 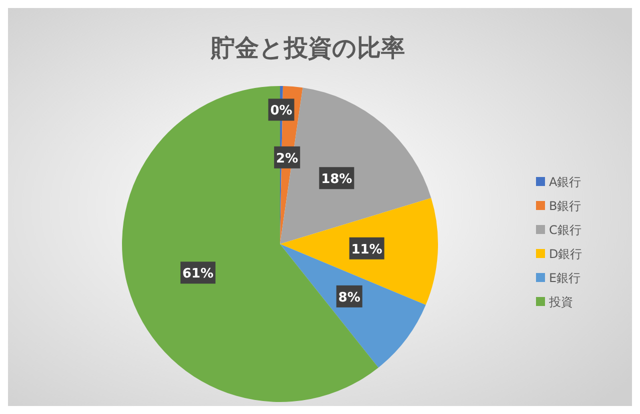 What do you see at coordinates (565, 230) in the screenshot?
I see `legend-label: C銀行` at bounding box center [565, 230].